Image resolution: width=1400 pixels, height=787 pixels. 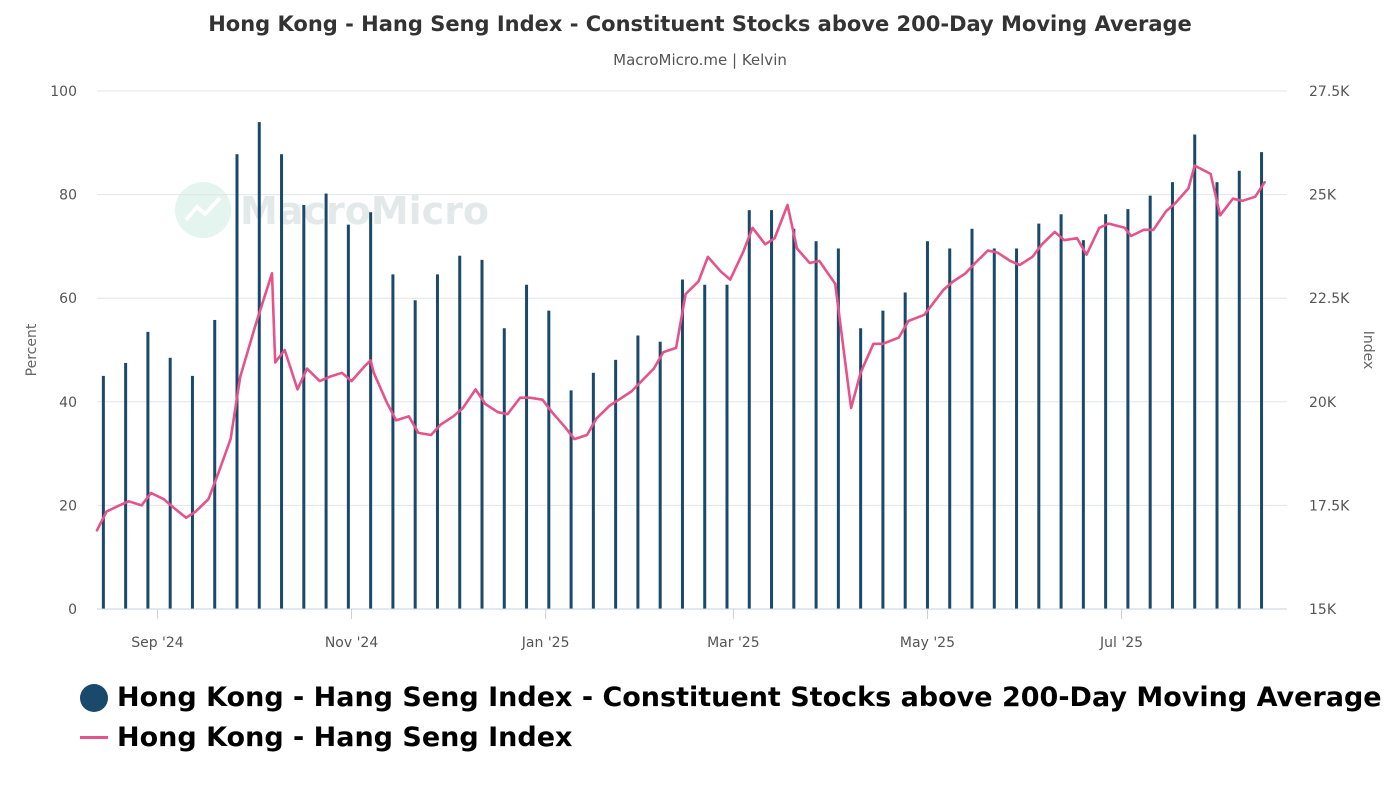 I want to click on right-tick-label: 17.5K, so click(x=1329, y=506).